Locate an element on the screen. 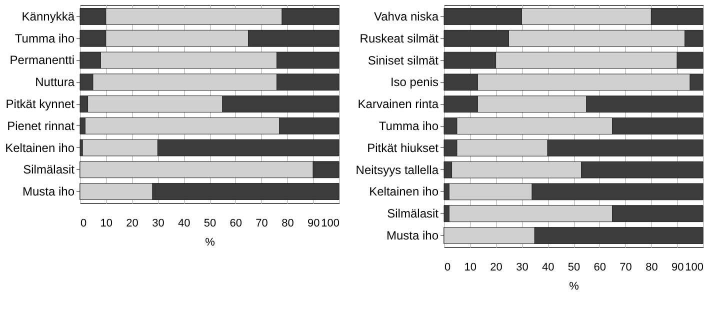 The width and height of the screenshot is (712, 320). y-tick-label: Iso penis is located at coordinates (414, 82).